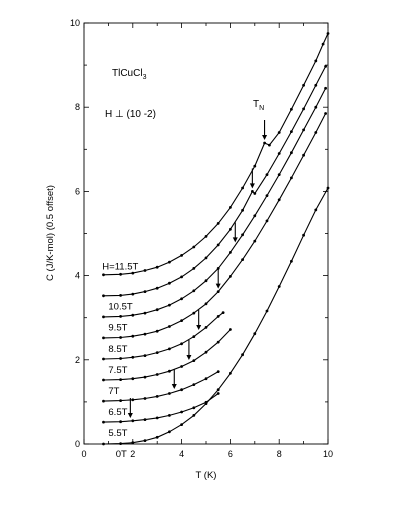 This screenshot has height=529, width=409. I want to click on series-label: 7T, so click(113, 391).